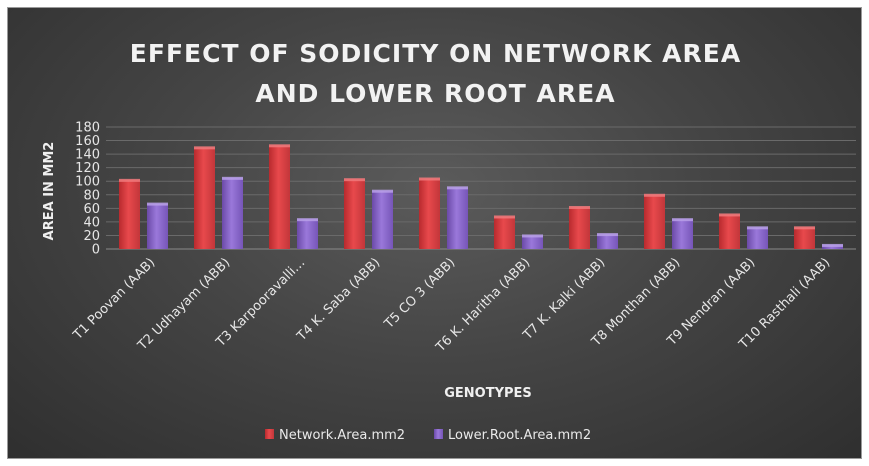  What do you see at coordinates (91, 195) in the screenshot?
I see `y-tick-label: 80` at bounding box center [91, 195].